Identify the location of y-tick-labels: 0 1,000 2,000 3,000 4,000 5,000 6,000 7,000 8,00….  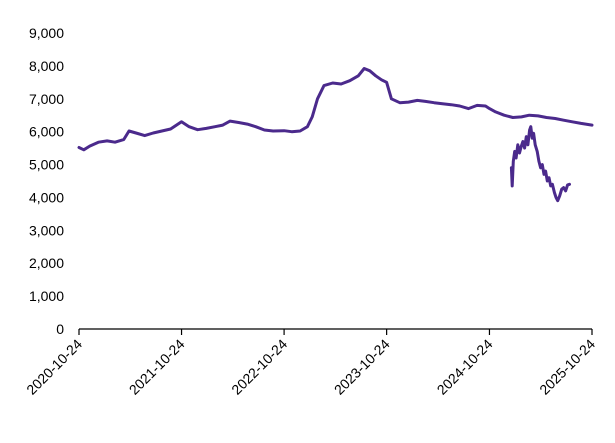
(46, 181).